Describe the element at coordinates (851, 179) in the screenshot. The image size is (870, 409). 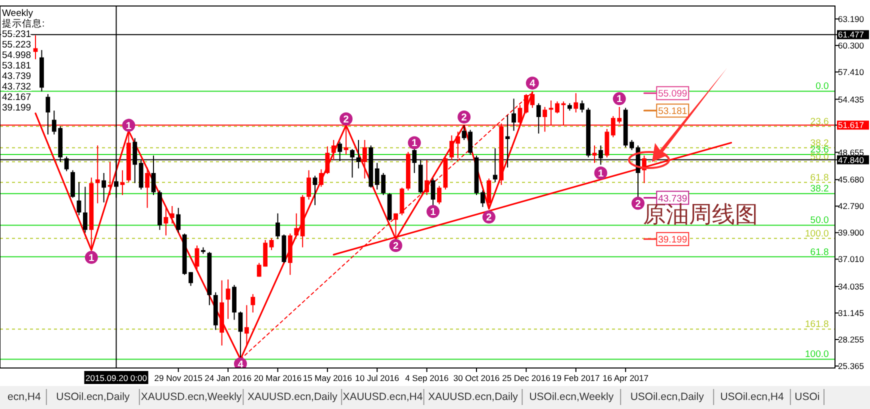
I see `y-tick-label: 45.680` at that location.